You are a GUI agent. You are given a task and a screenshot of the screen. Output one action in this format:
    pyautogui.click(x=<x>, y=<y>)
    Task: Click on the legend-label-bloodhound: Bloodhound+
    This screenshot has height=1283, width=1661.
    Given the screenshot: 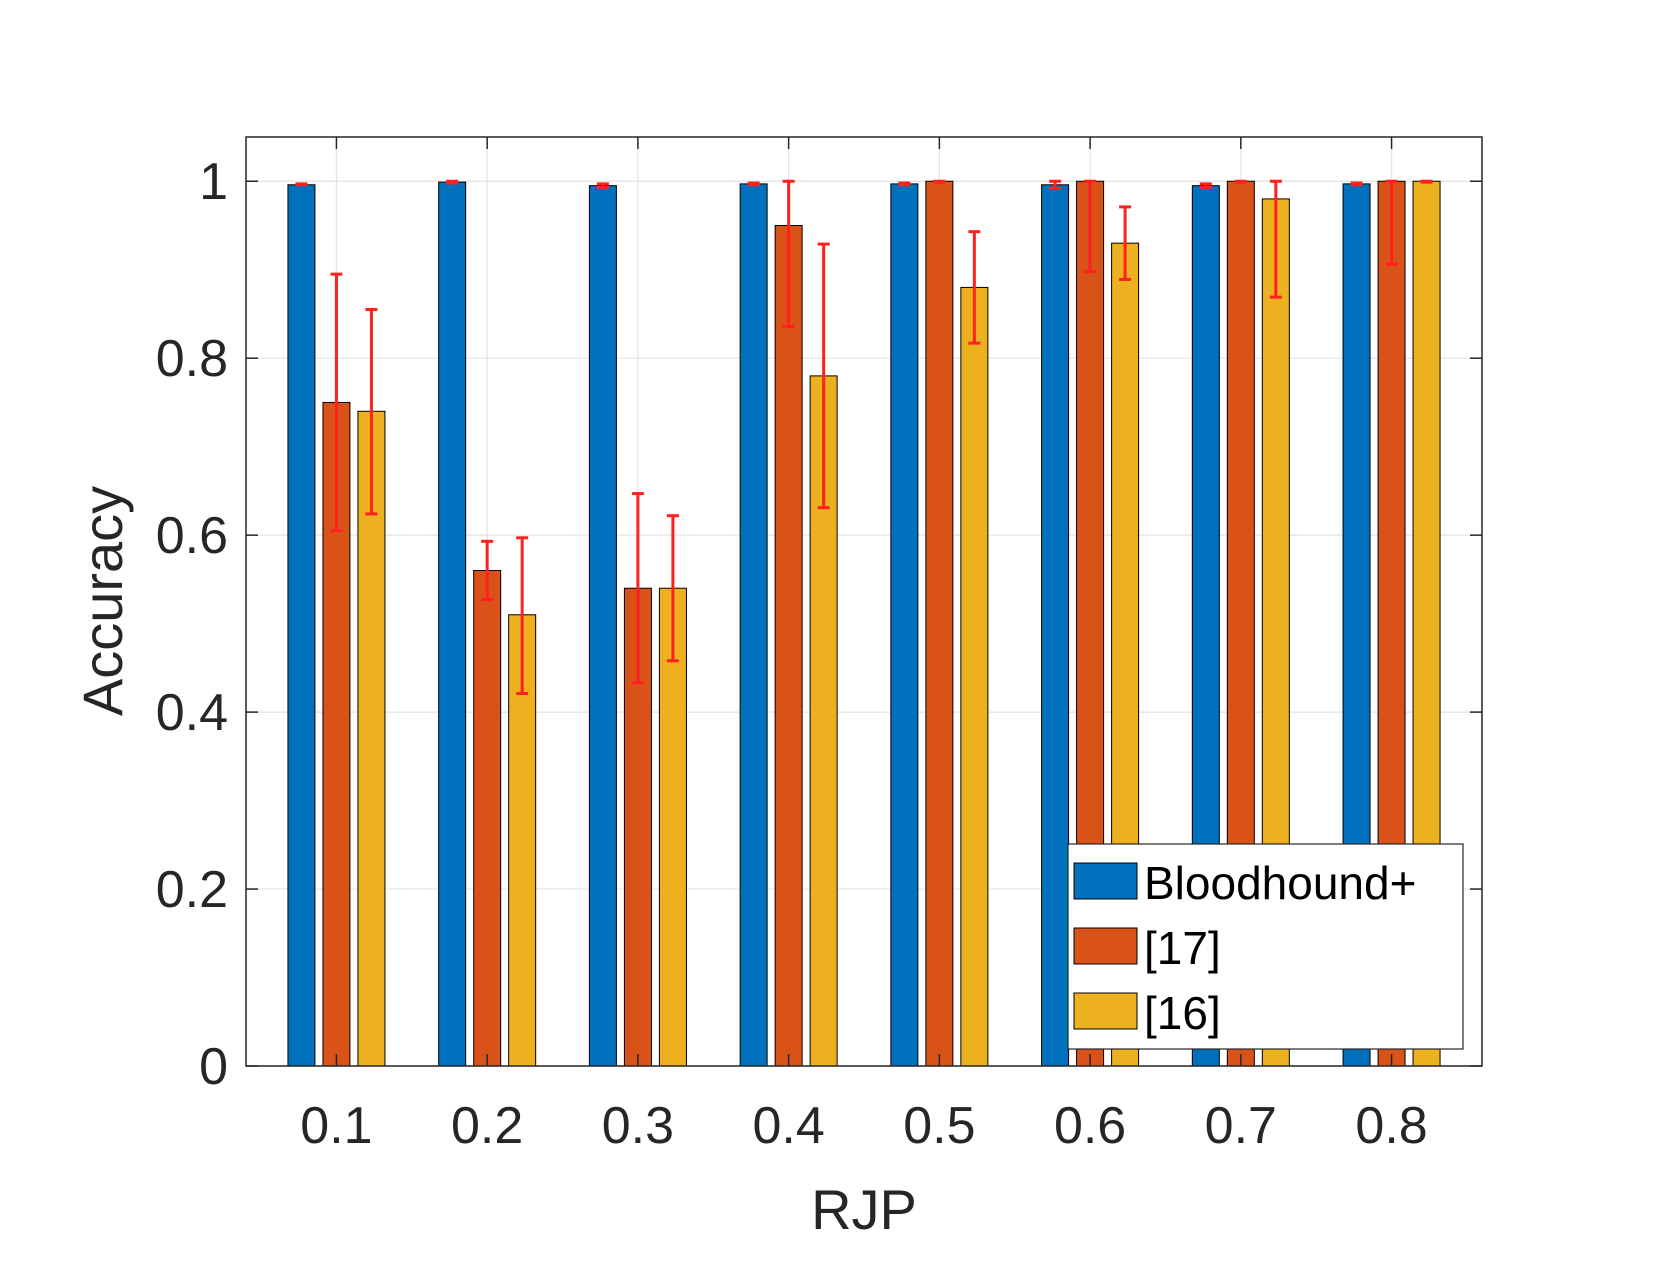 What is the action you would take?
    pyautogui.click(x=1280, y=883)
    